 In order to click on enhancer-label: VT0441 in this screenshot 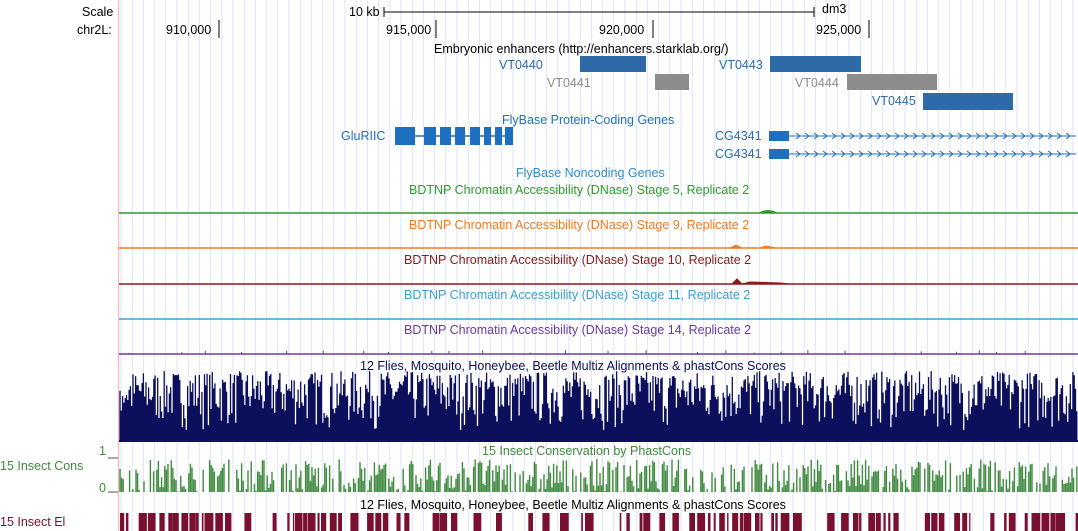, I will do `click(569, 83)`.